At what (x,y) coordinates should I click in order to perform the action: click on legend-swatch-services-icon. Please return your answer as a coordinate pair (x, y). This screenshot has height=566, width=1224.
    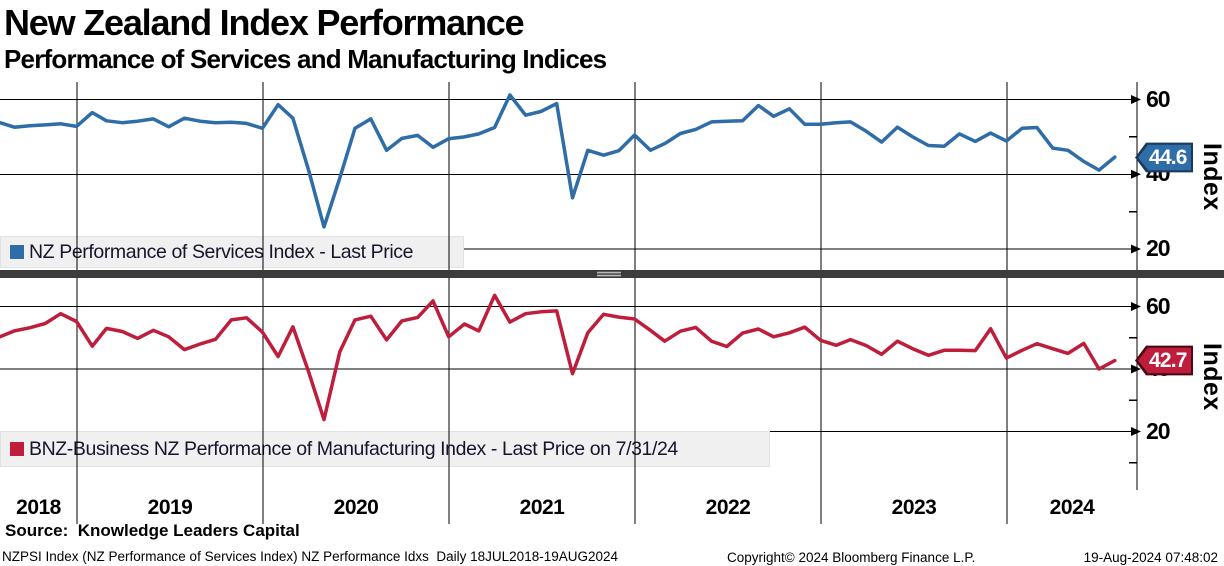
    Looking at the image, I should click on (17, 252).